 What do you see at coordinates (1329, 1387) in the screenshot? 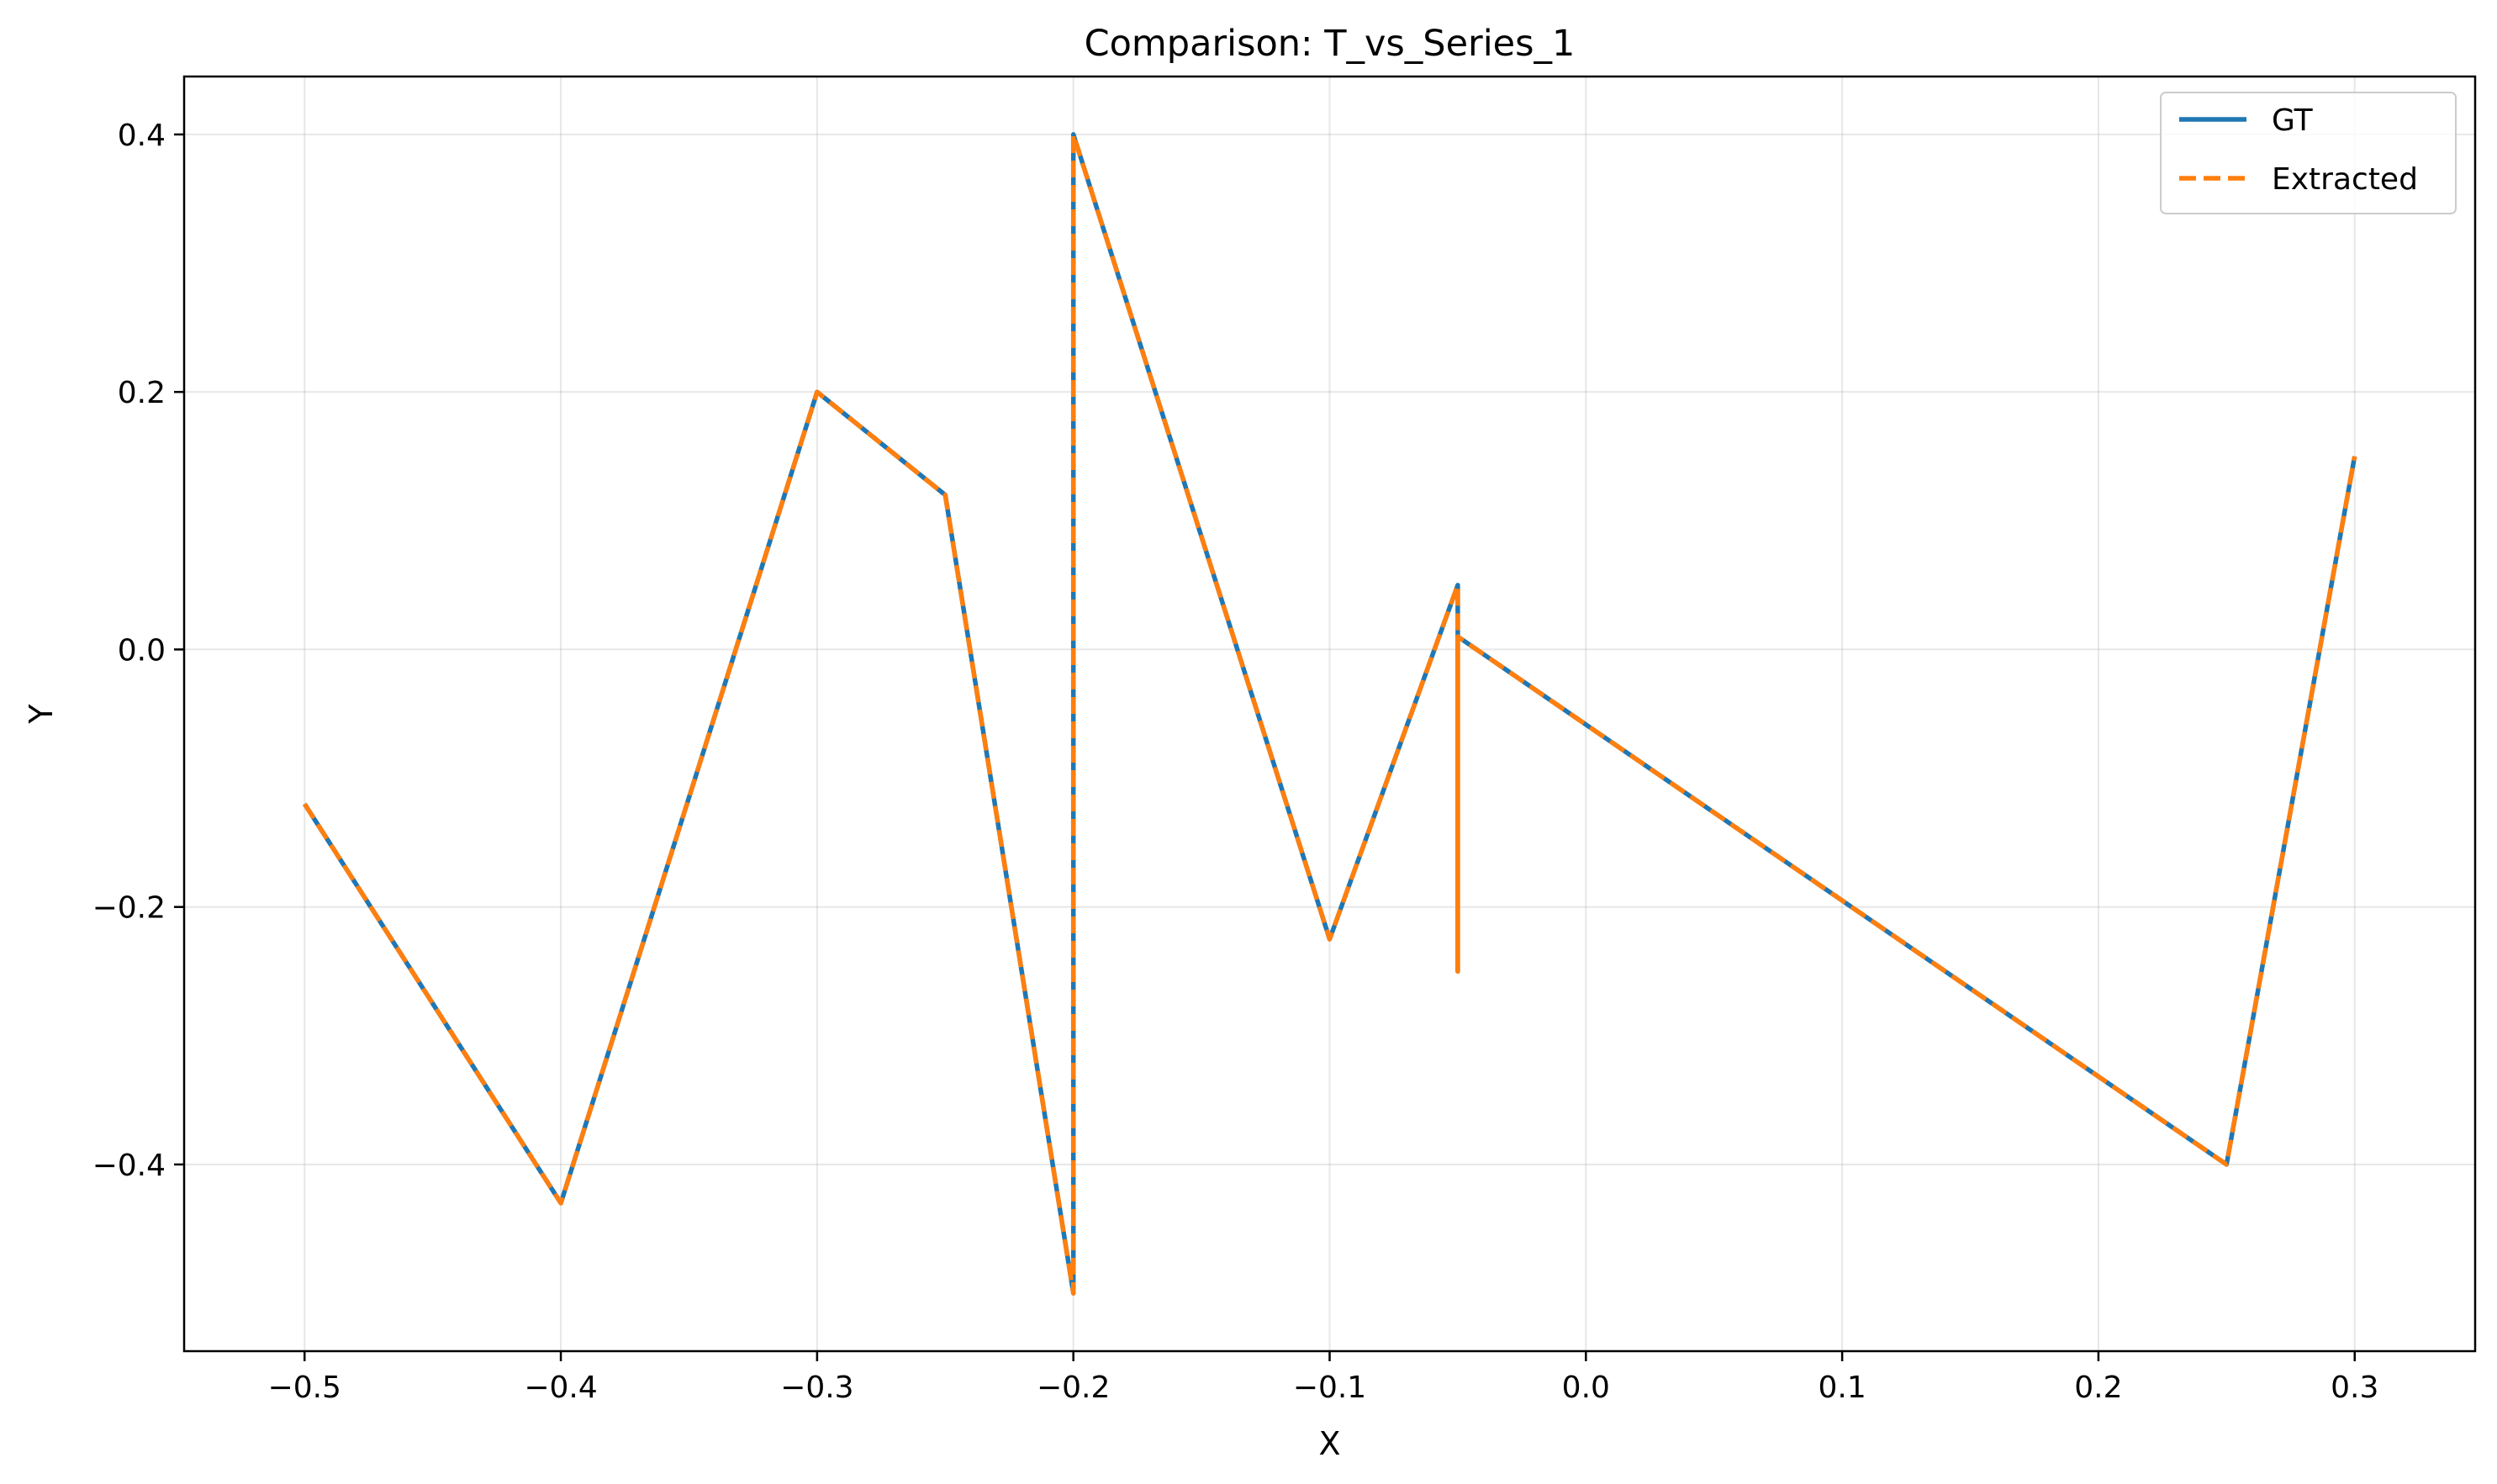
I see `x-tick-label: −0.1` at bounding box center [1329, 1387].